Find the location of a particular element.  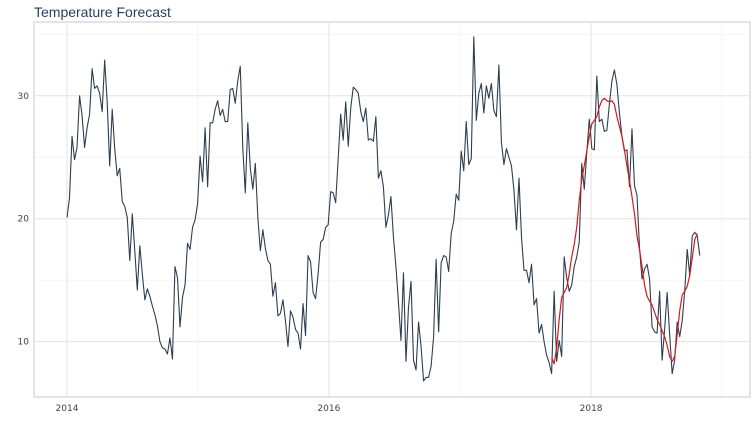

y-tick-label: 20 is located at coordinates (24, 220).